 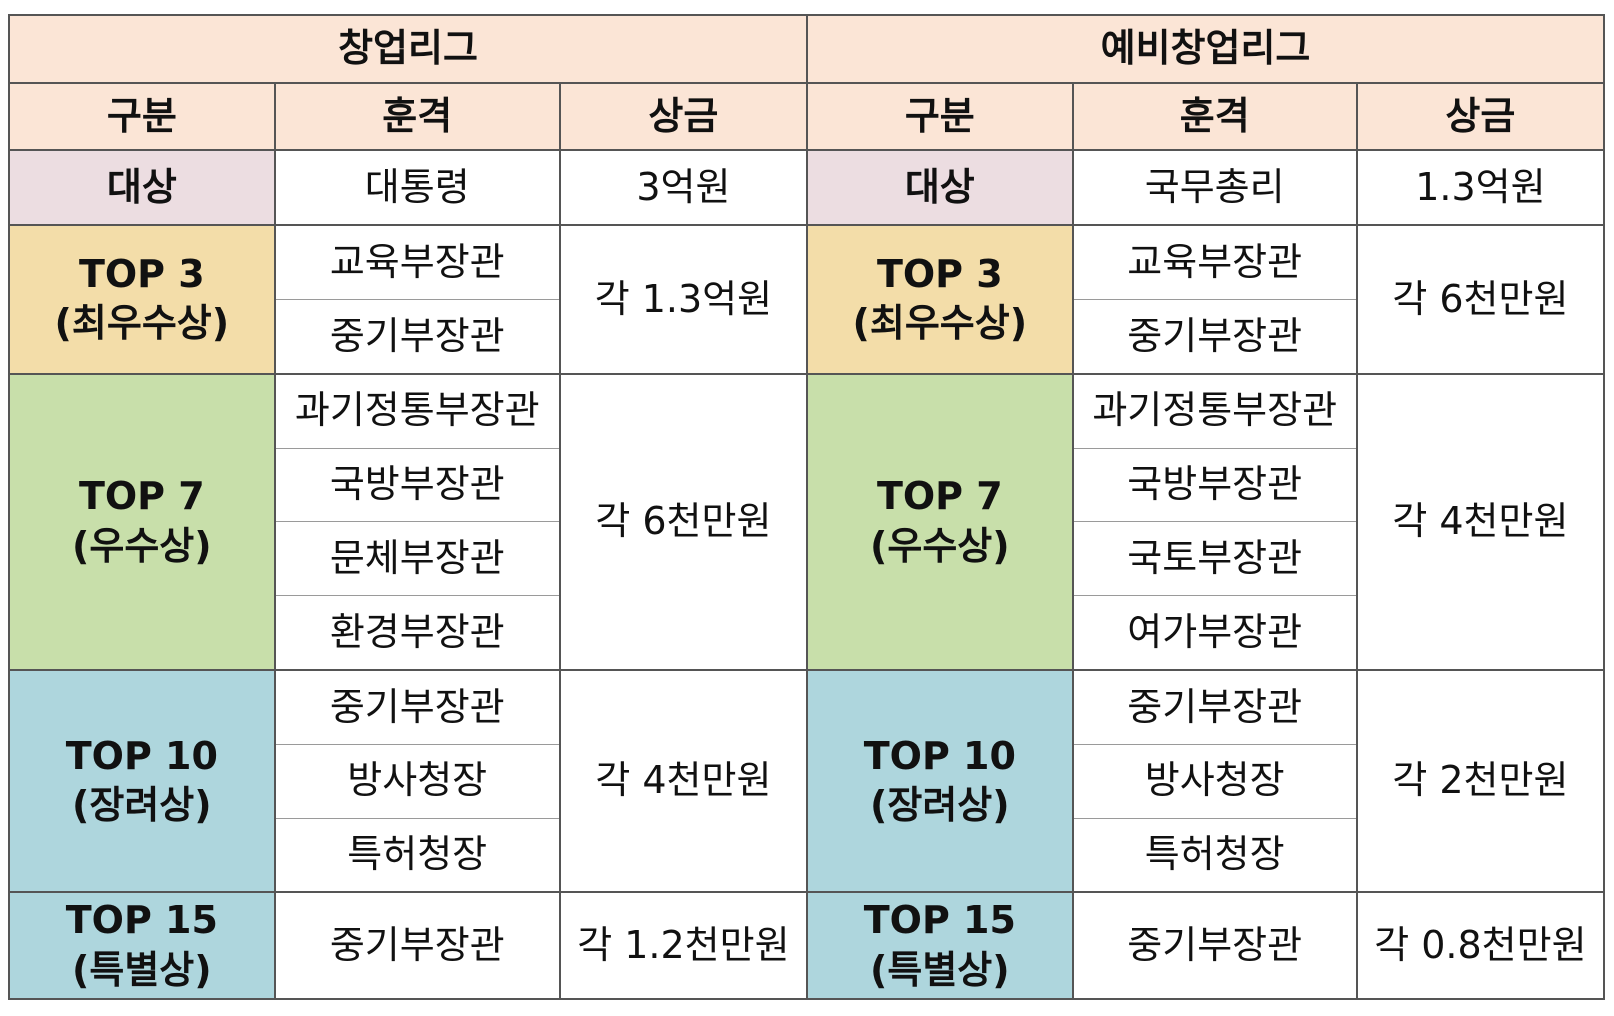 I want to click on table-row-top10: 방사청장 방사청장, so click(x=806, y=781).